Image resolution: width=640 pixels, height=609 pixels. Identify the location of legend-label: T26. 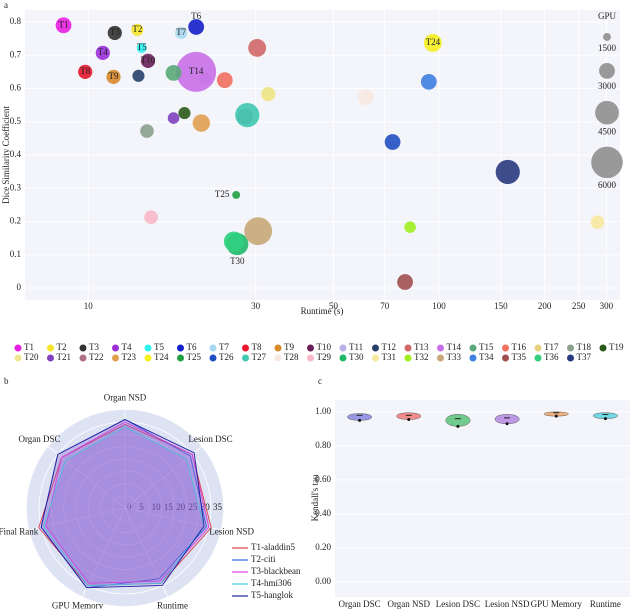
(226, 357).